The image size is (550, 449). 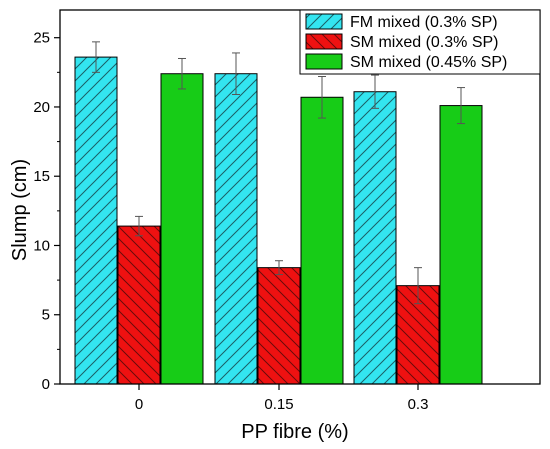 I want to click on bar-3-0.15, so click(x=322, y=240).